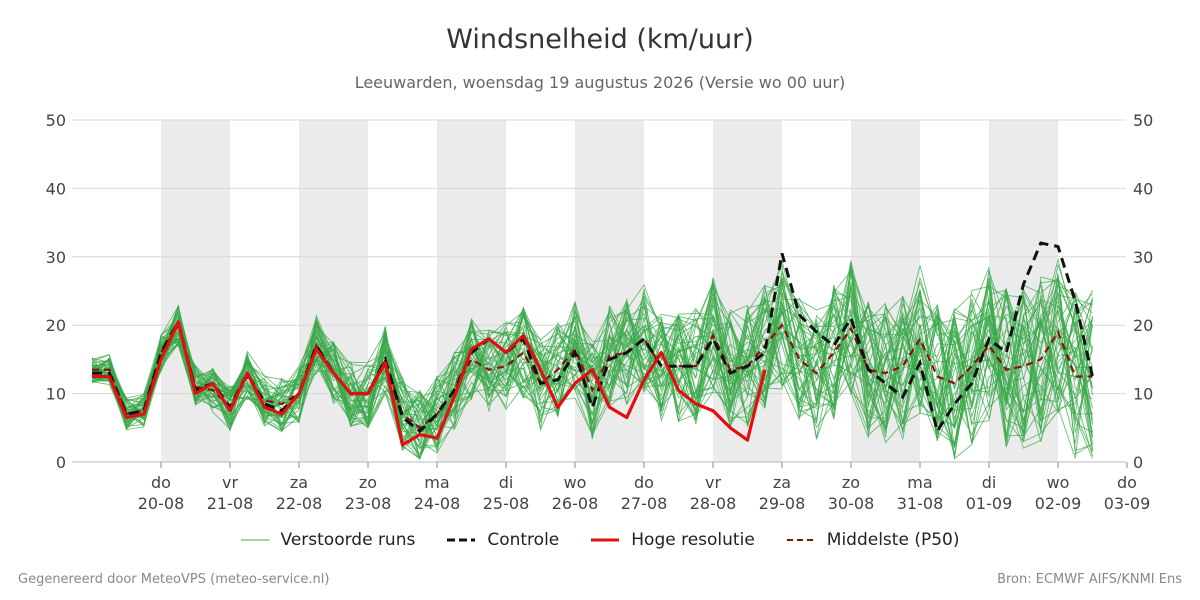  I want to click on x-tick-date: 23-08, so click(368, 503).